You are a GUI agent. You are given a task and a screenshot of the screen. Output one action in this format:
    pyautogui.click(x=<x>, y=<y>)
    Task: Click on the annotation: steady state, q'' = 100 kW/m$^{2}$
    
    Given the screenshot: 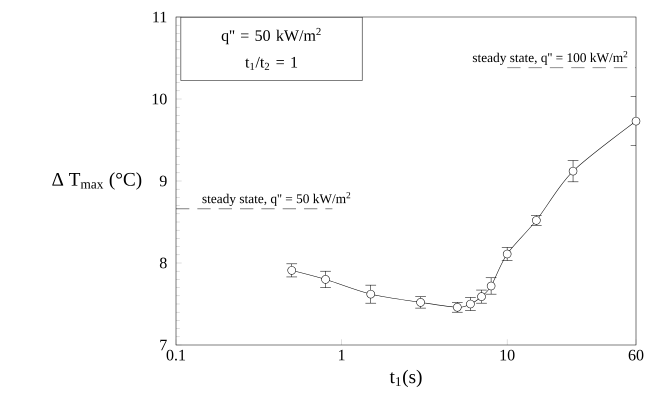 What is the action you would take?
    pyautogui.click(x=550, y=58)
    